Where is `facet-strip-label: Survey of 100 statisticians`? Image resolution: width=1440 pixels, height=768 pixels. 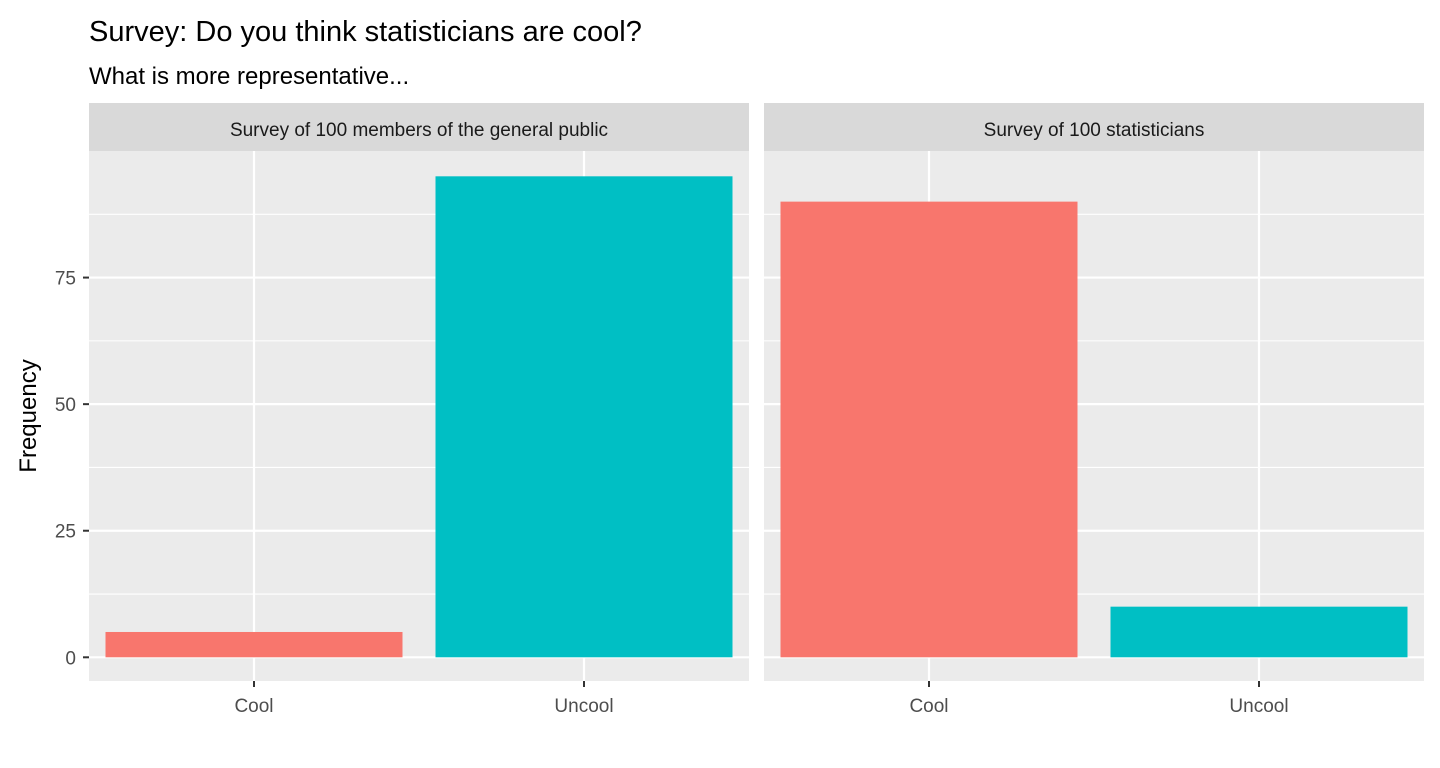
facet-strip-label: Survey of 100 statisticians is located at coordinates (1094, 130).